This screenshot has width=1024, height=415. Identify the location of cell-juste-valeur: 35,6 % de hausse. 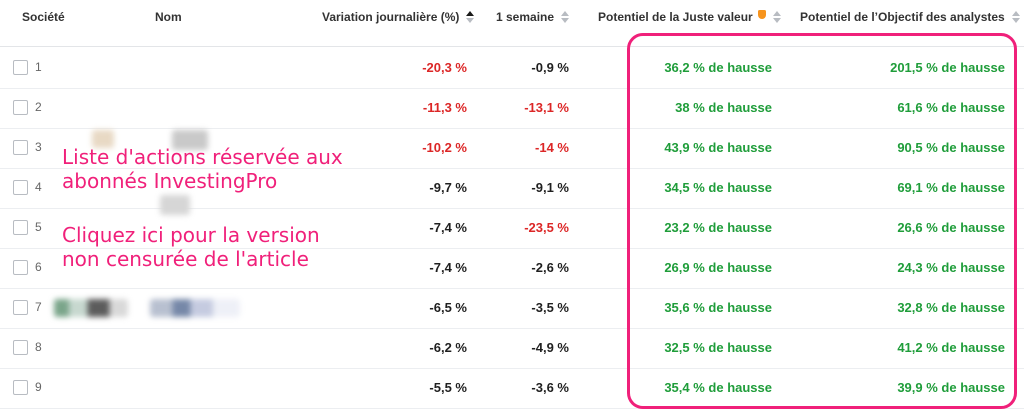
(718, 307).